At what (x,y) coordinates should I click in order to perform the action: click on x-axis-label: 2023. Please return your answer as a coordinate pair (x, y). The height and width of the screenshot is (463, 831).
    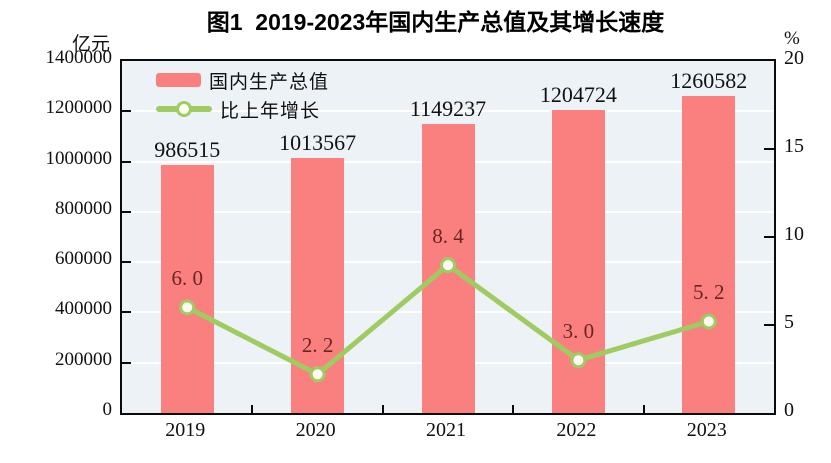
    Looking at the image, I should click on (706, 430).